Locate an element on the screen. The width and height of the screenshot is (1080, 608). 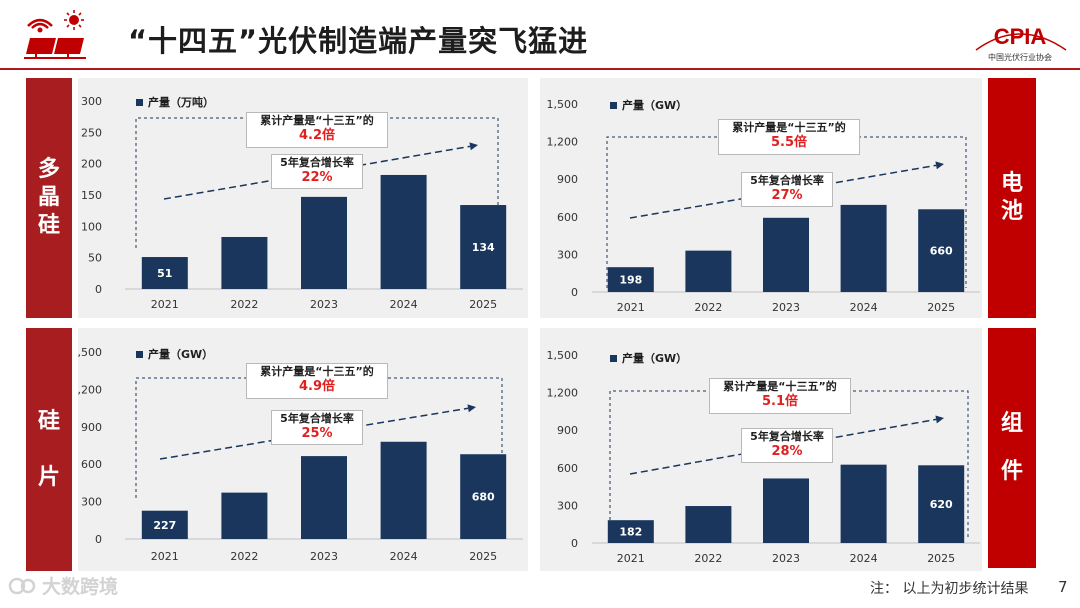
y-tick-label: 100 is located at coordinates (91, 226).